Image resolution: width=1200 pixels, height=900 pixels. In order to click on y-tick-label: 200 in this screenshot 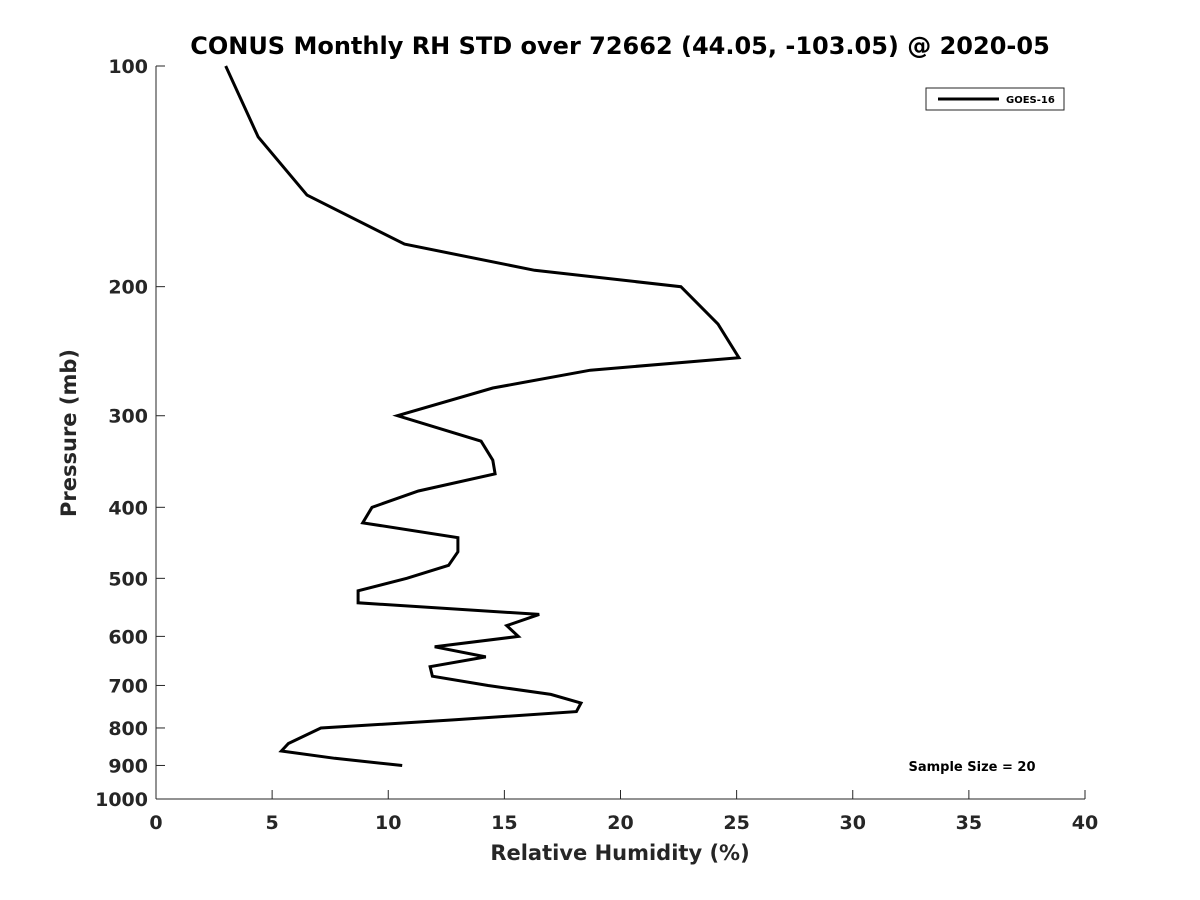, I will do `click(128, 288)`.